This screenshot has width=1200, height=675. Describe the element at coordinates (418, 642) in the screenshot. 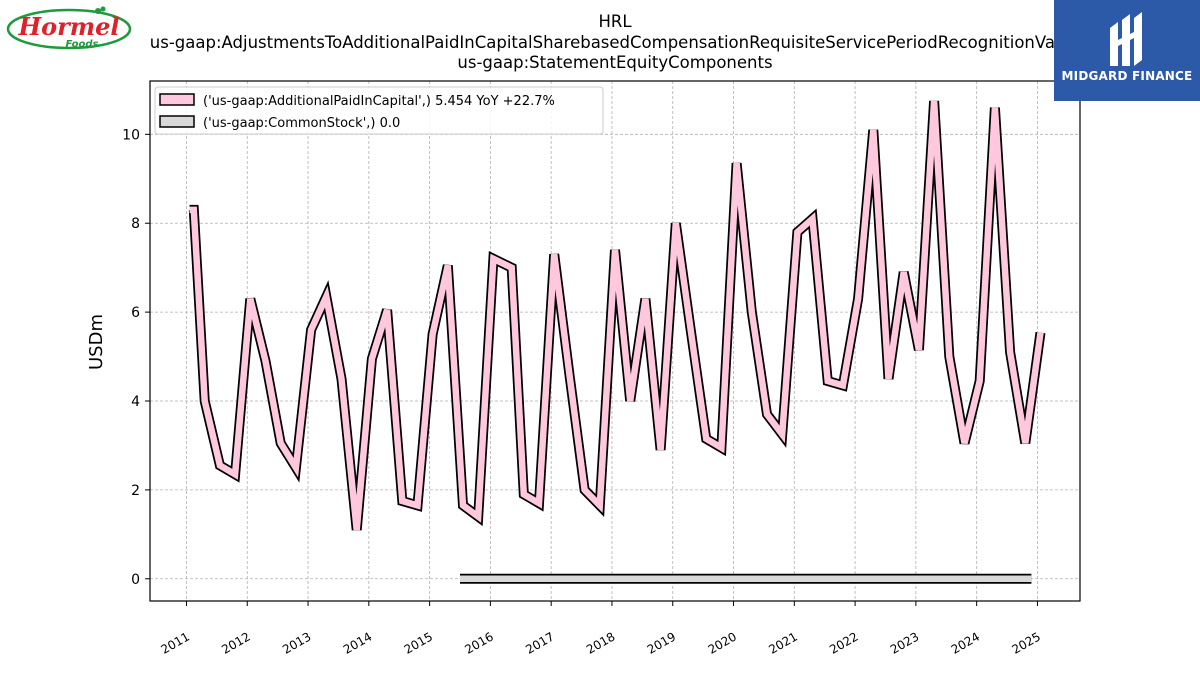

I see `x-tick-label: 2015` at that location.